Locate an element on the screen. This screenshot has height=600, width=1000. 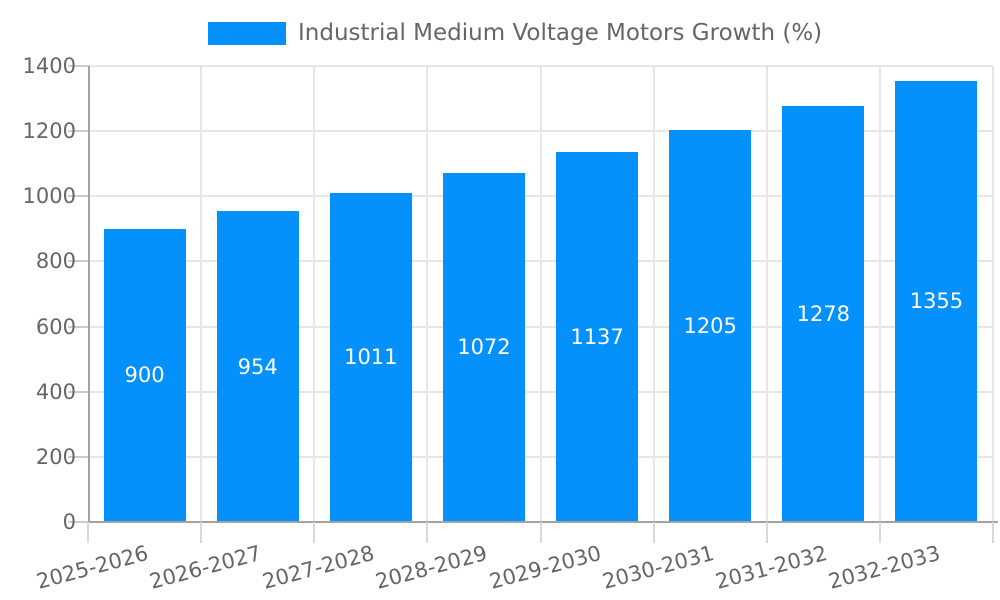
bar-value-label: 900 is located at coordinates (144, 375).